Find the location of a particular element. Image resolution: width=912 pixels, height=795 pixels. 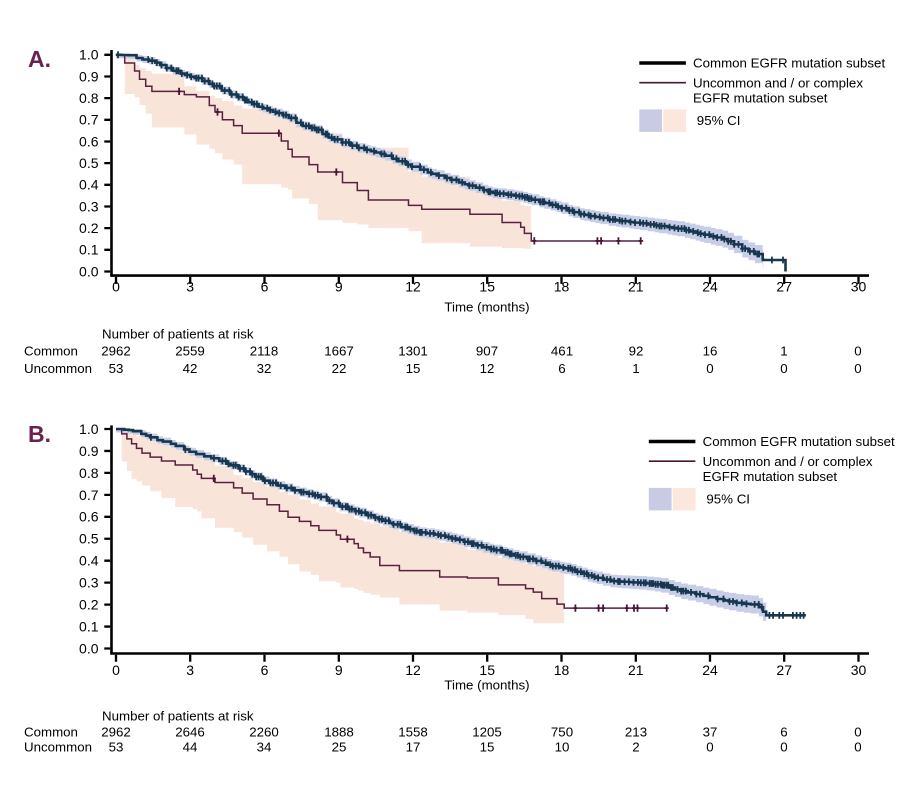

svg-text: 2 is located at coordinates (635, 747).